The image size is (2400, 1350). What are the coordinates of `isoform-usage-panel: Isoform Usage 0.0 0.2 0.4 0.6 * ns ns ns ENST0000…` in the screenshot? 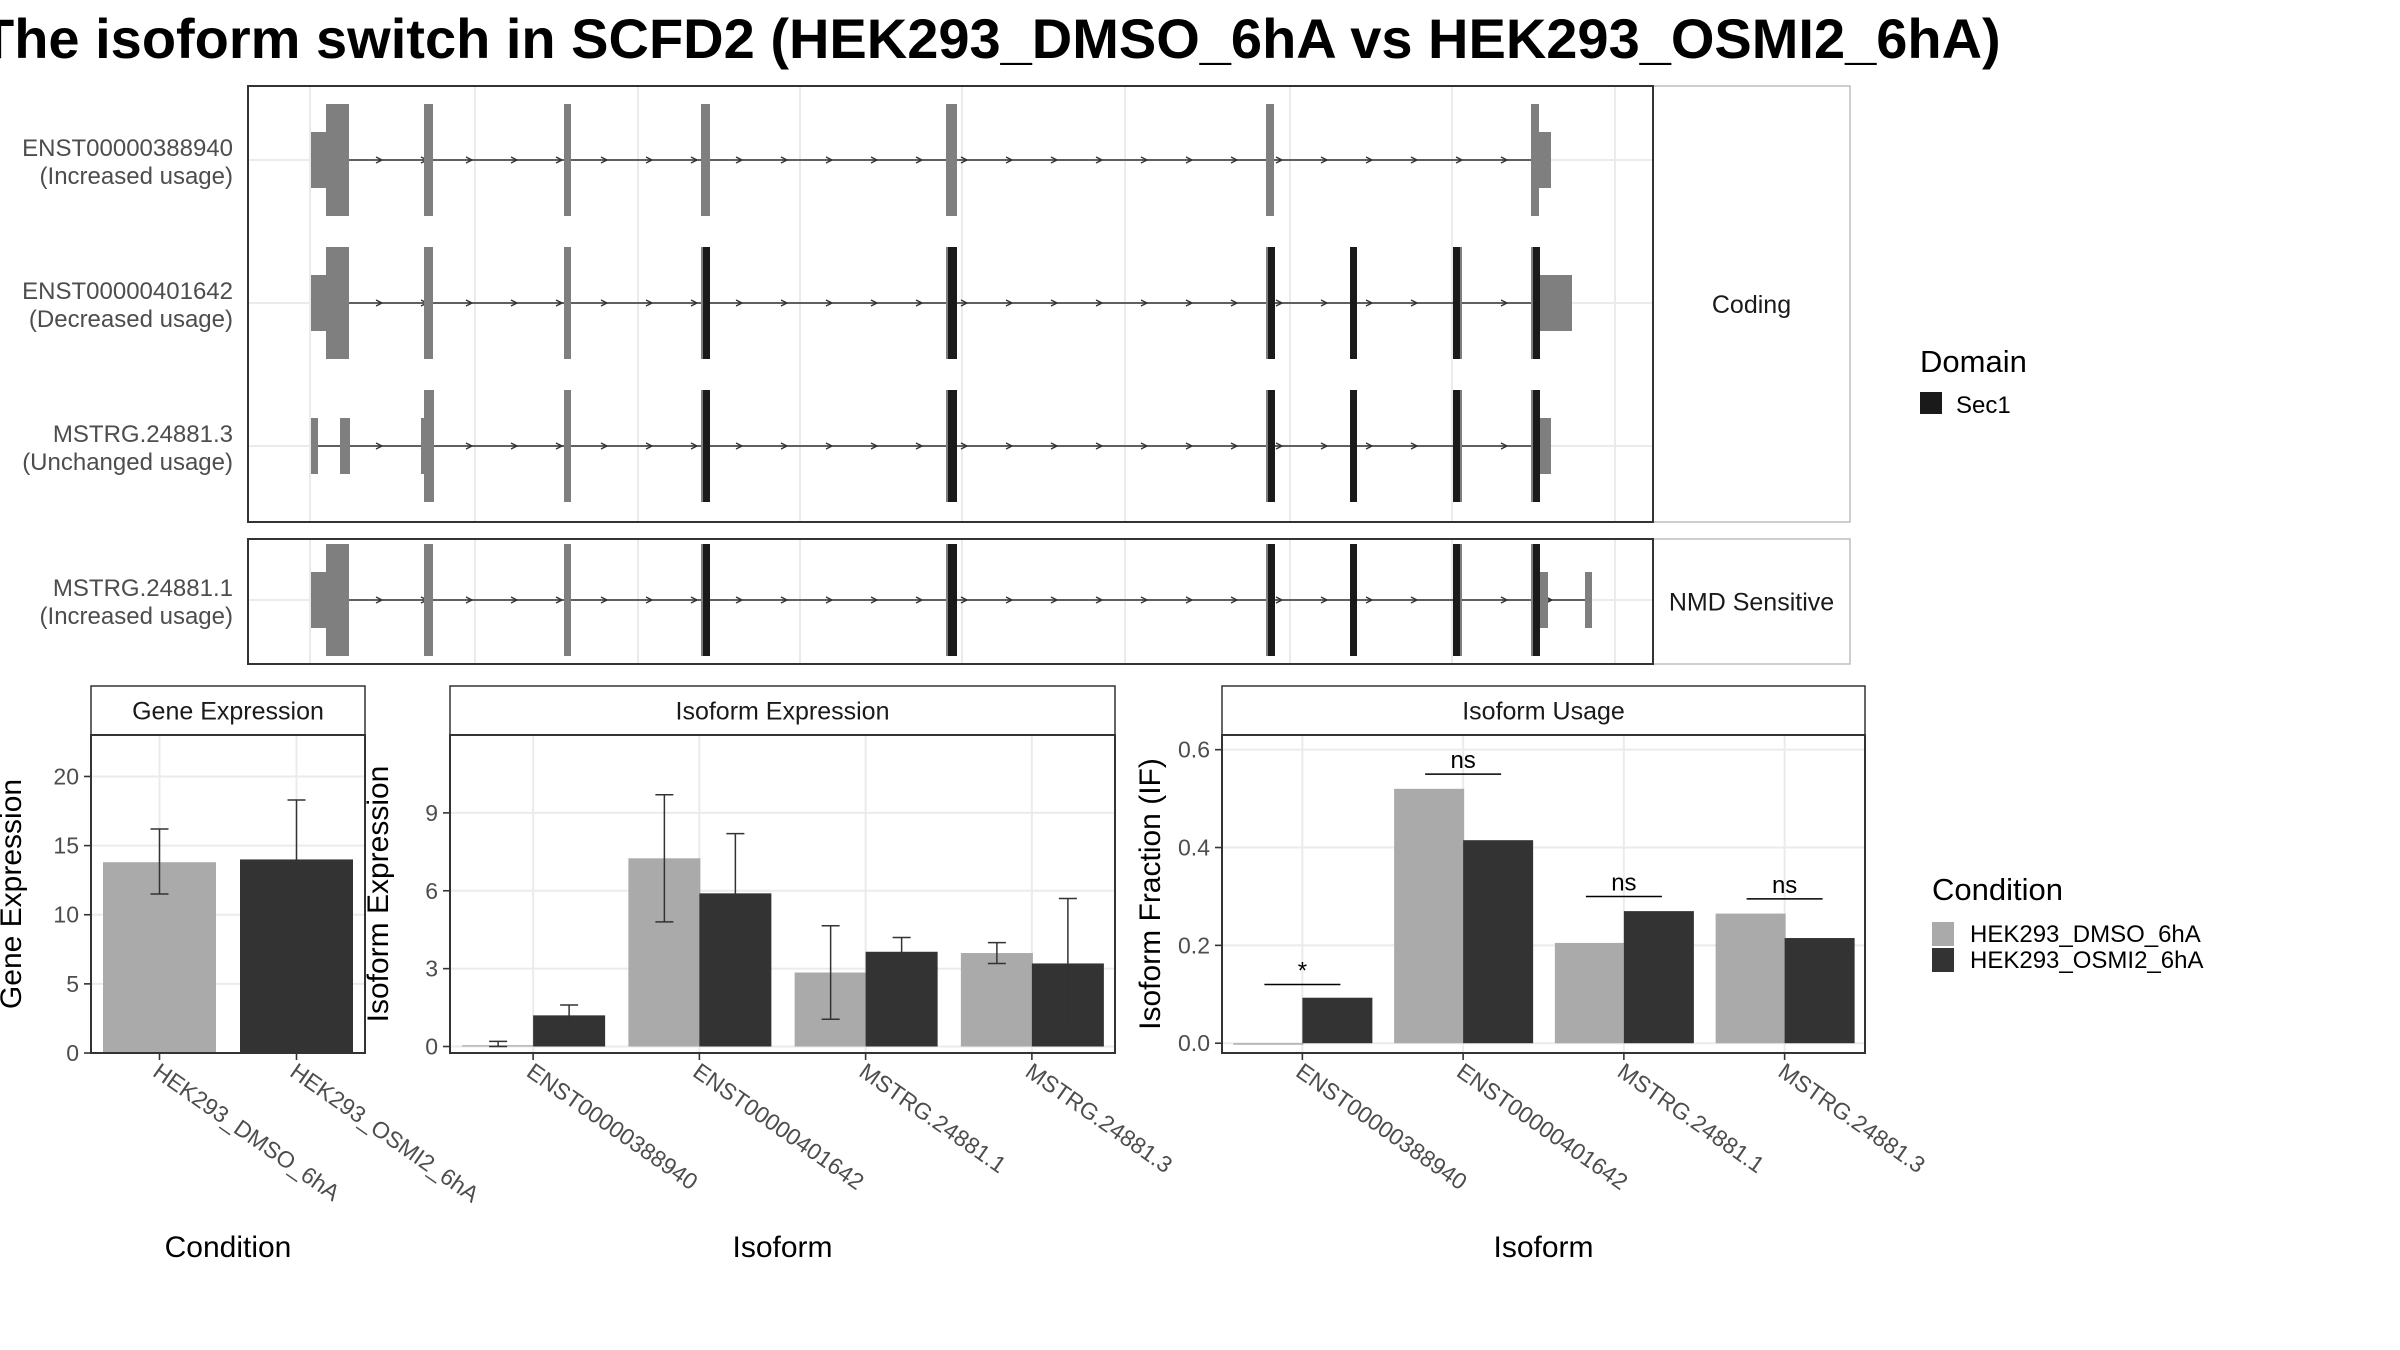 It's located at (1532, 974).